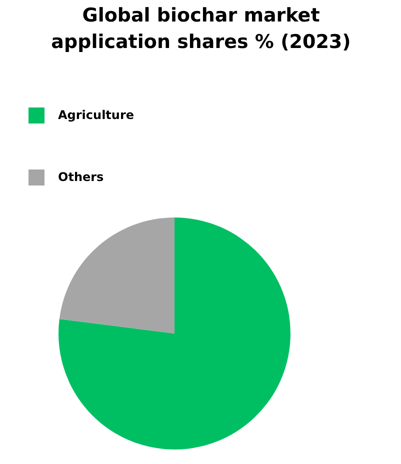 This screenshot has width=401, height=464. Describe the element at coordinates (96, 115) in the screenshot. I see `legend-label: Agriculture` at that location.